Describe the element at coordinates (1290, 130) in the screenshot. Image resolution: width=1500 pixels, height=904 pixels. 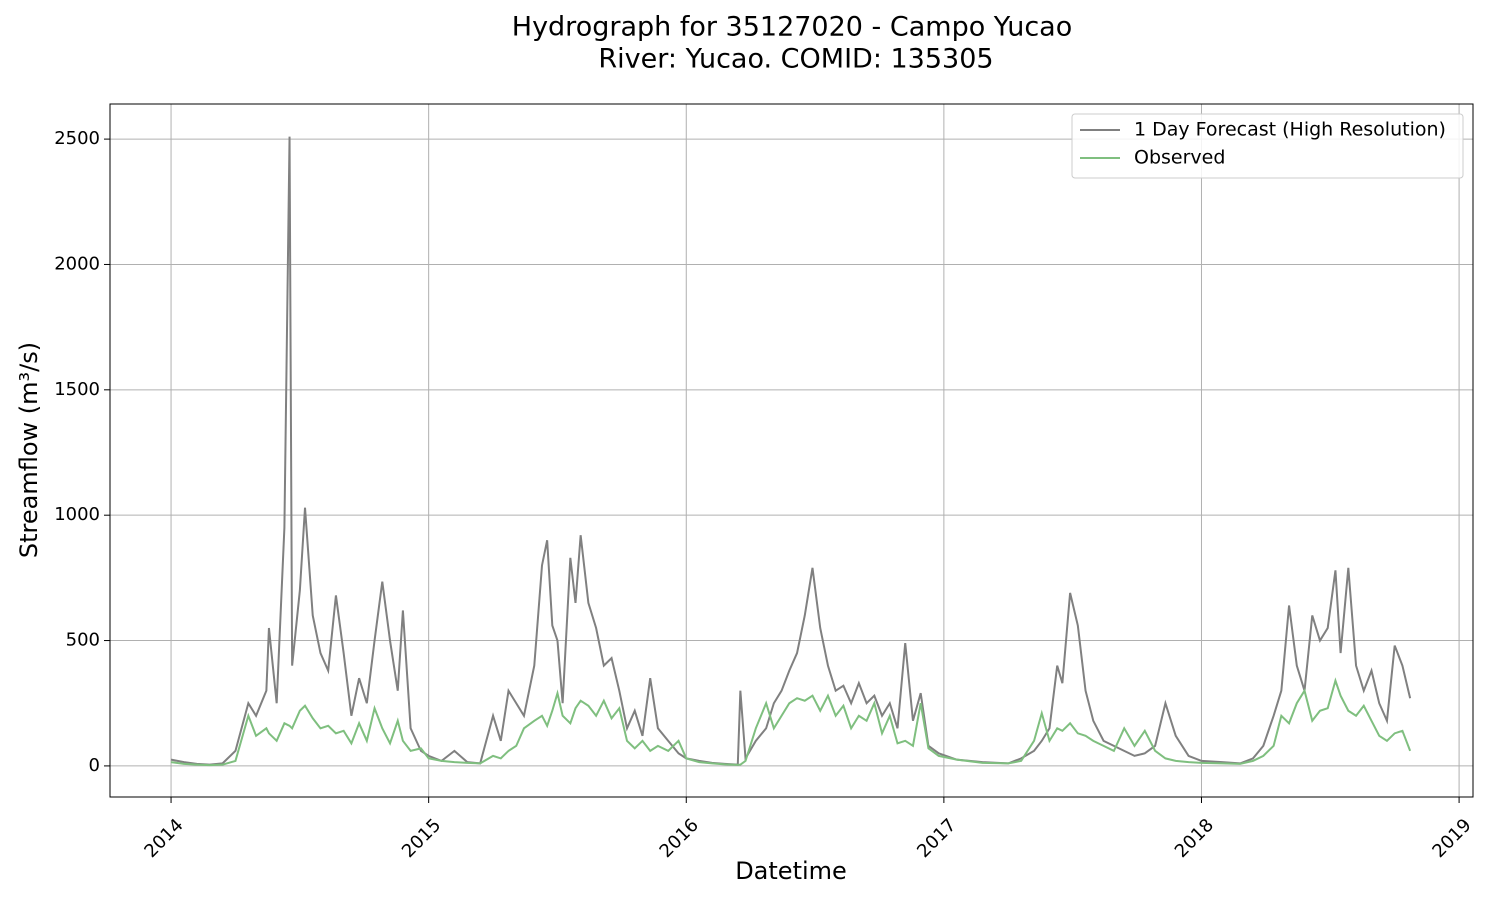
I see `legend-label: 1 Day Forecast (High Resolution)` at that location.